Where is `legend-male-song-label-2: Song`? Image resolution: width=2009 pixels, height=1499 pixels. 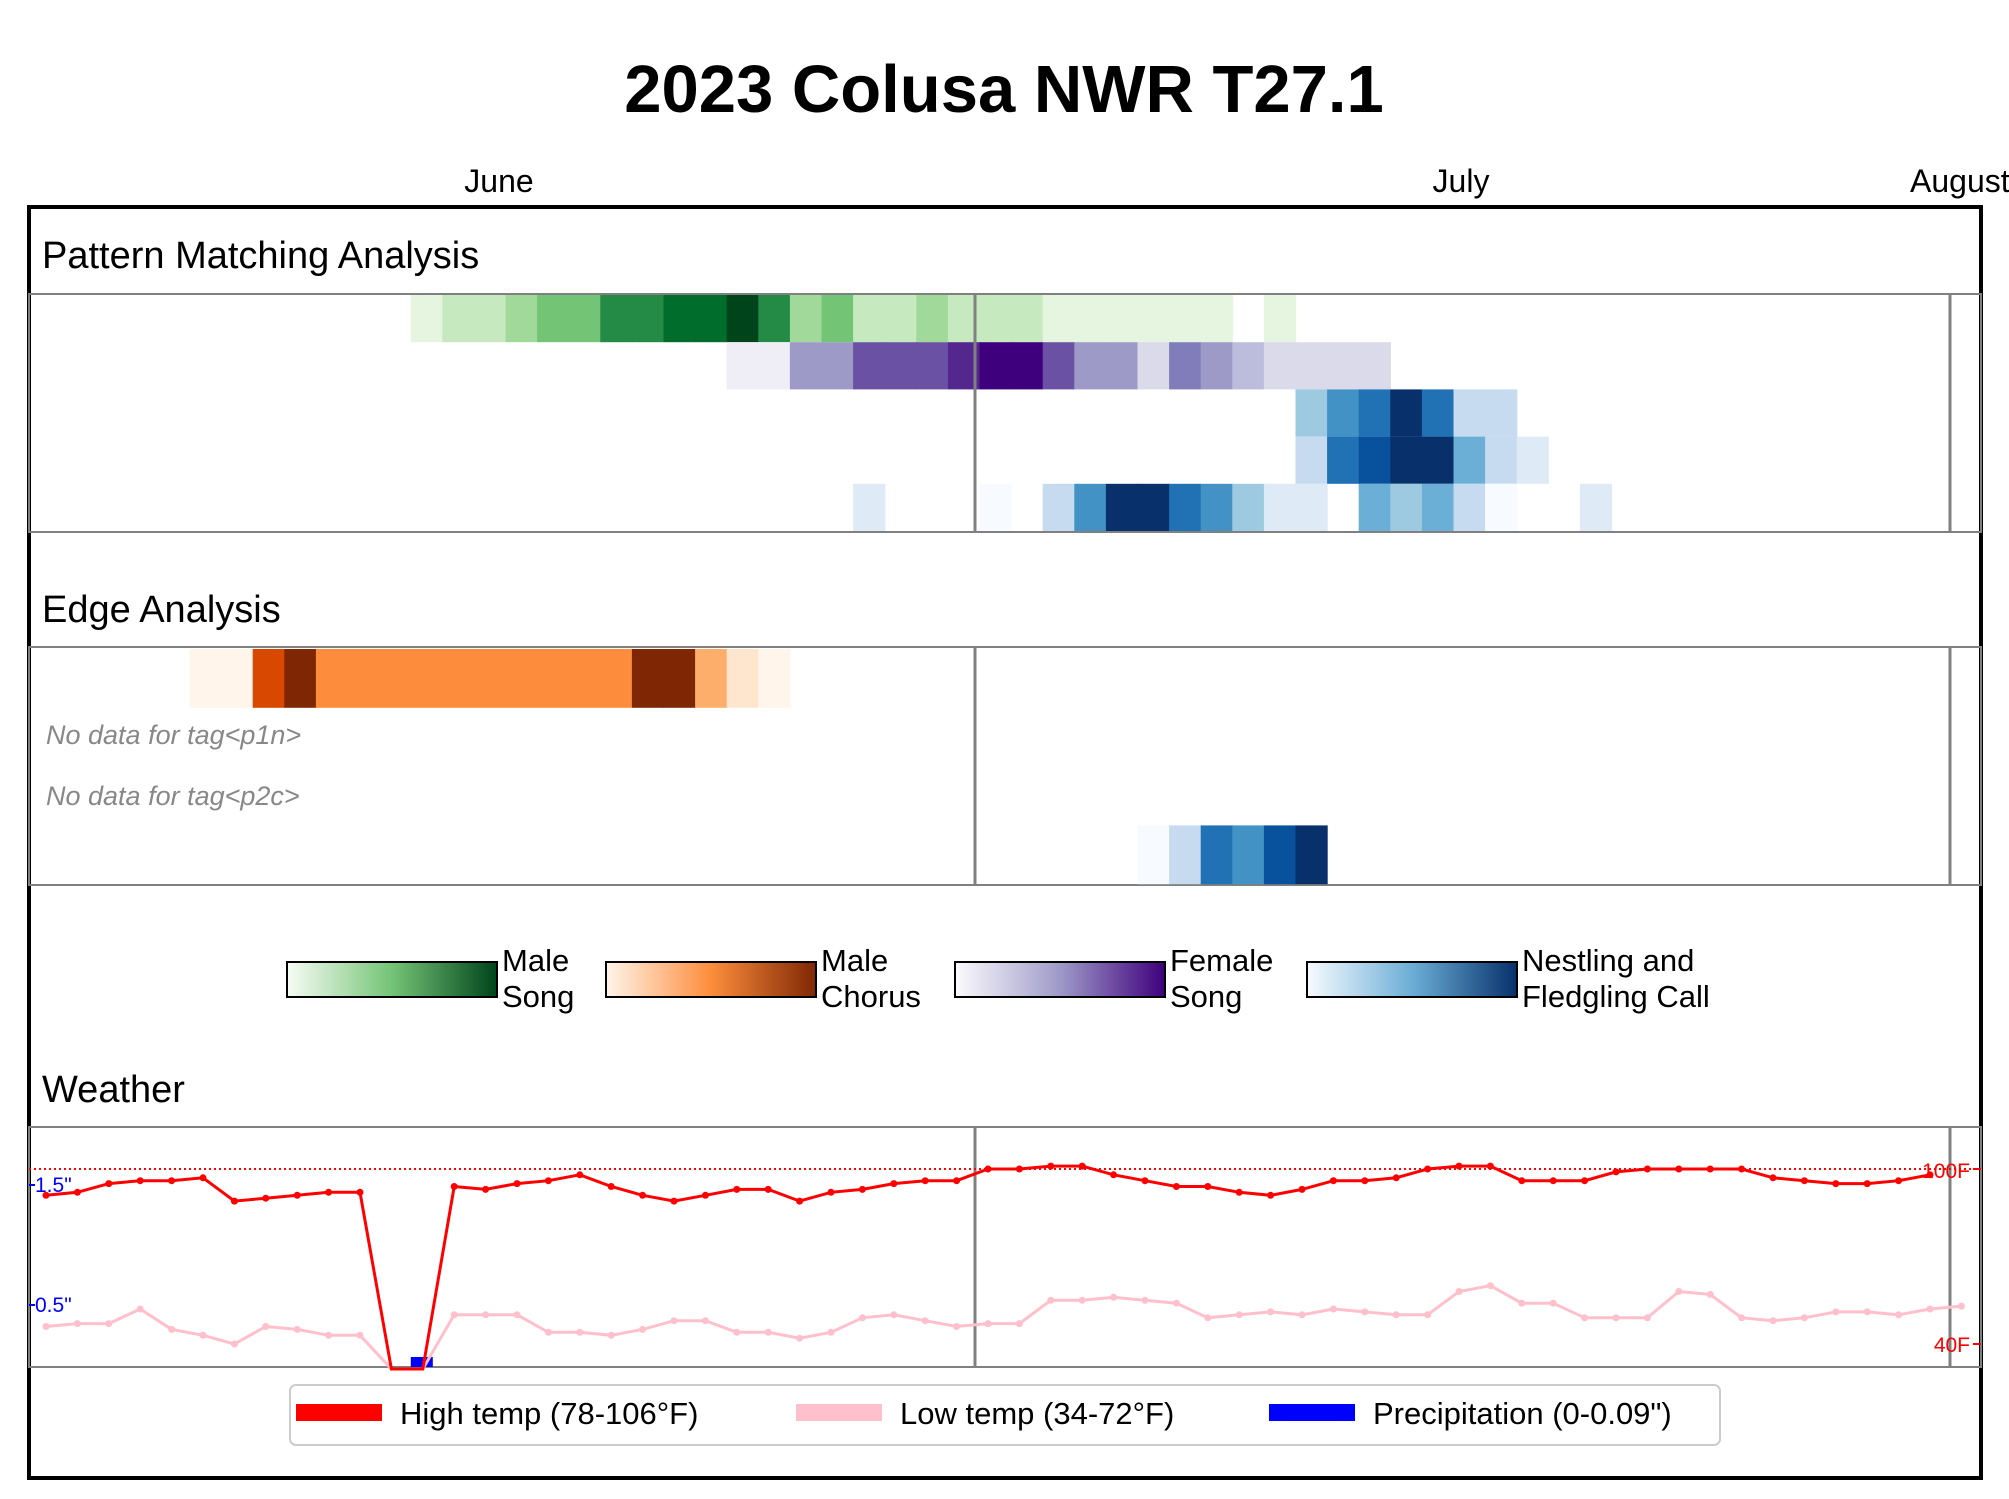
legend-male-song-label-2: Song is located at coordinates (538, 996).